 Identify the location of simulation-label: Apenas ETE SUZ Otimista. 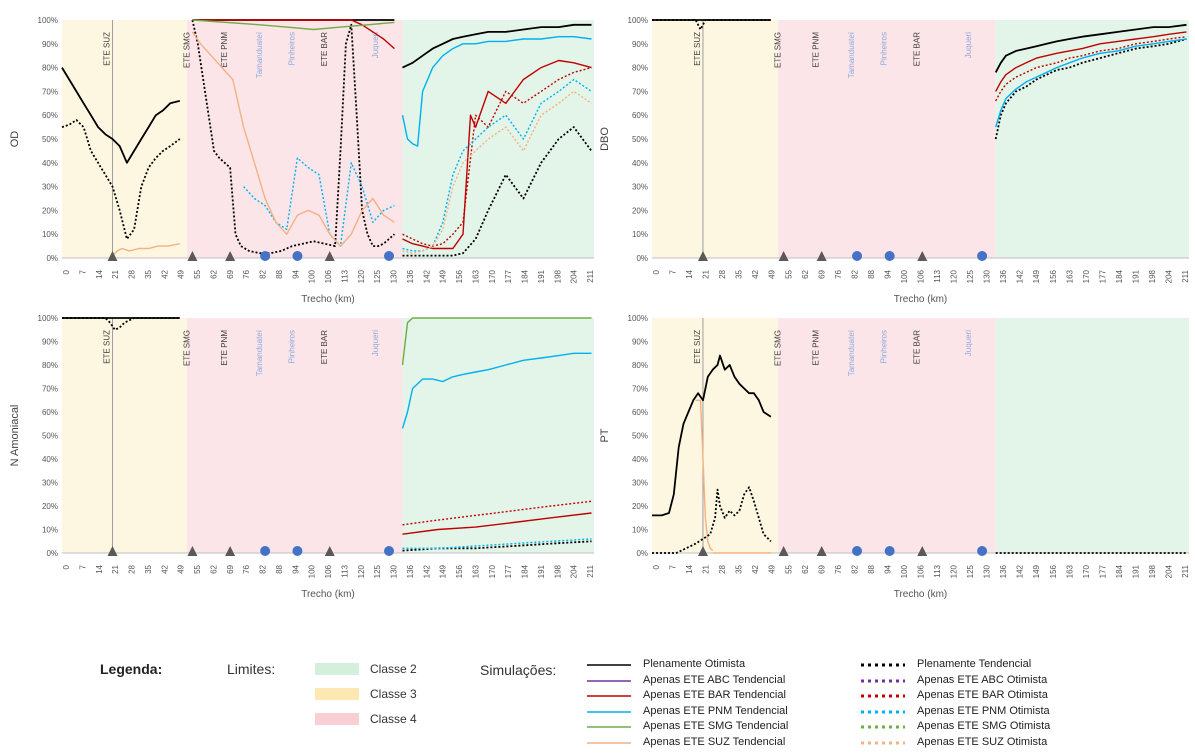
(982, 741).